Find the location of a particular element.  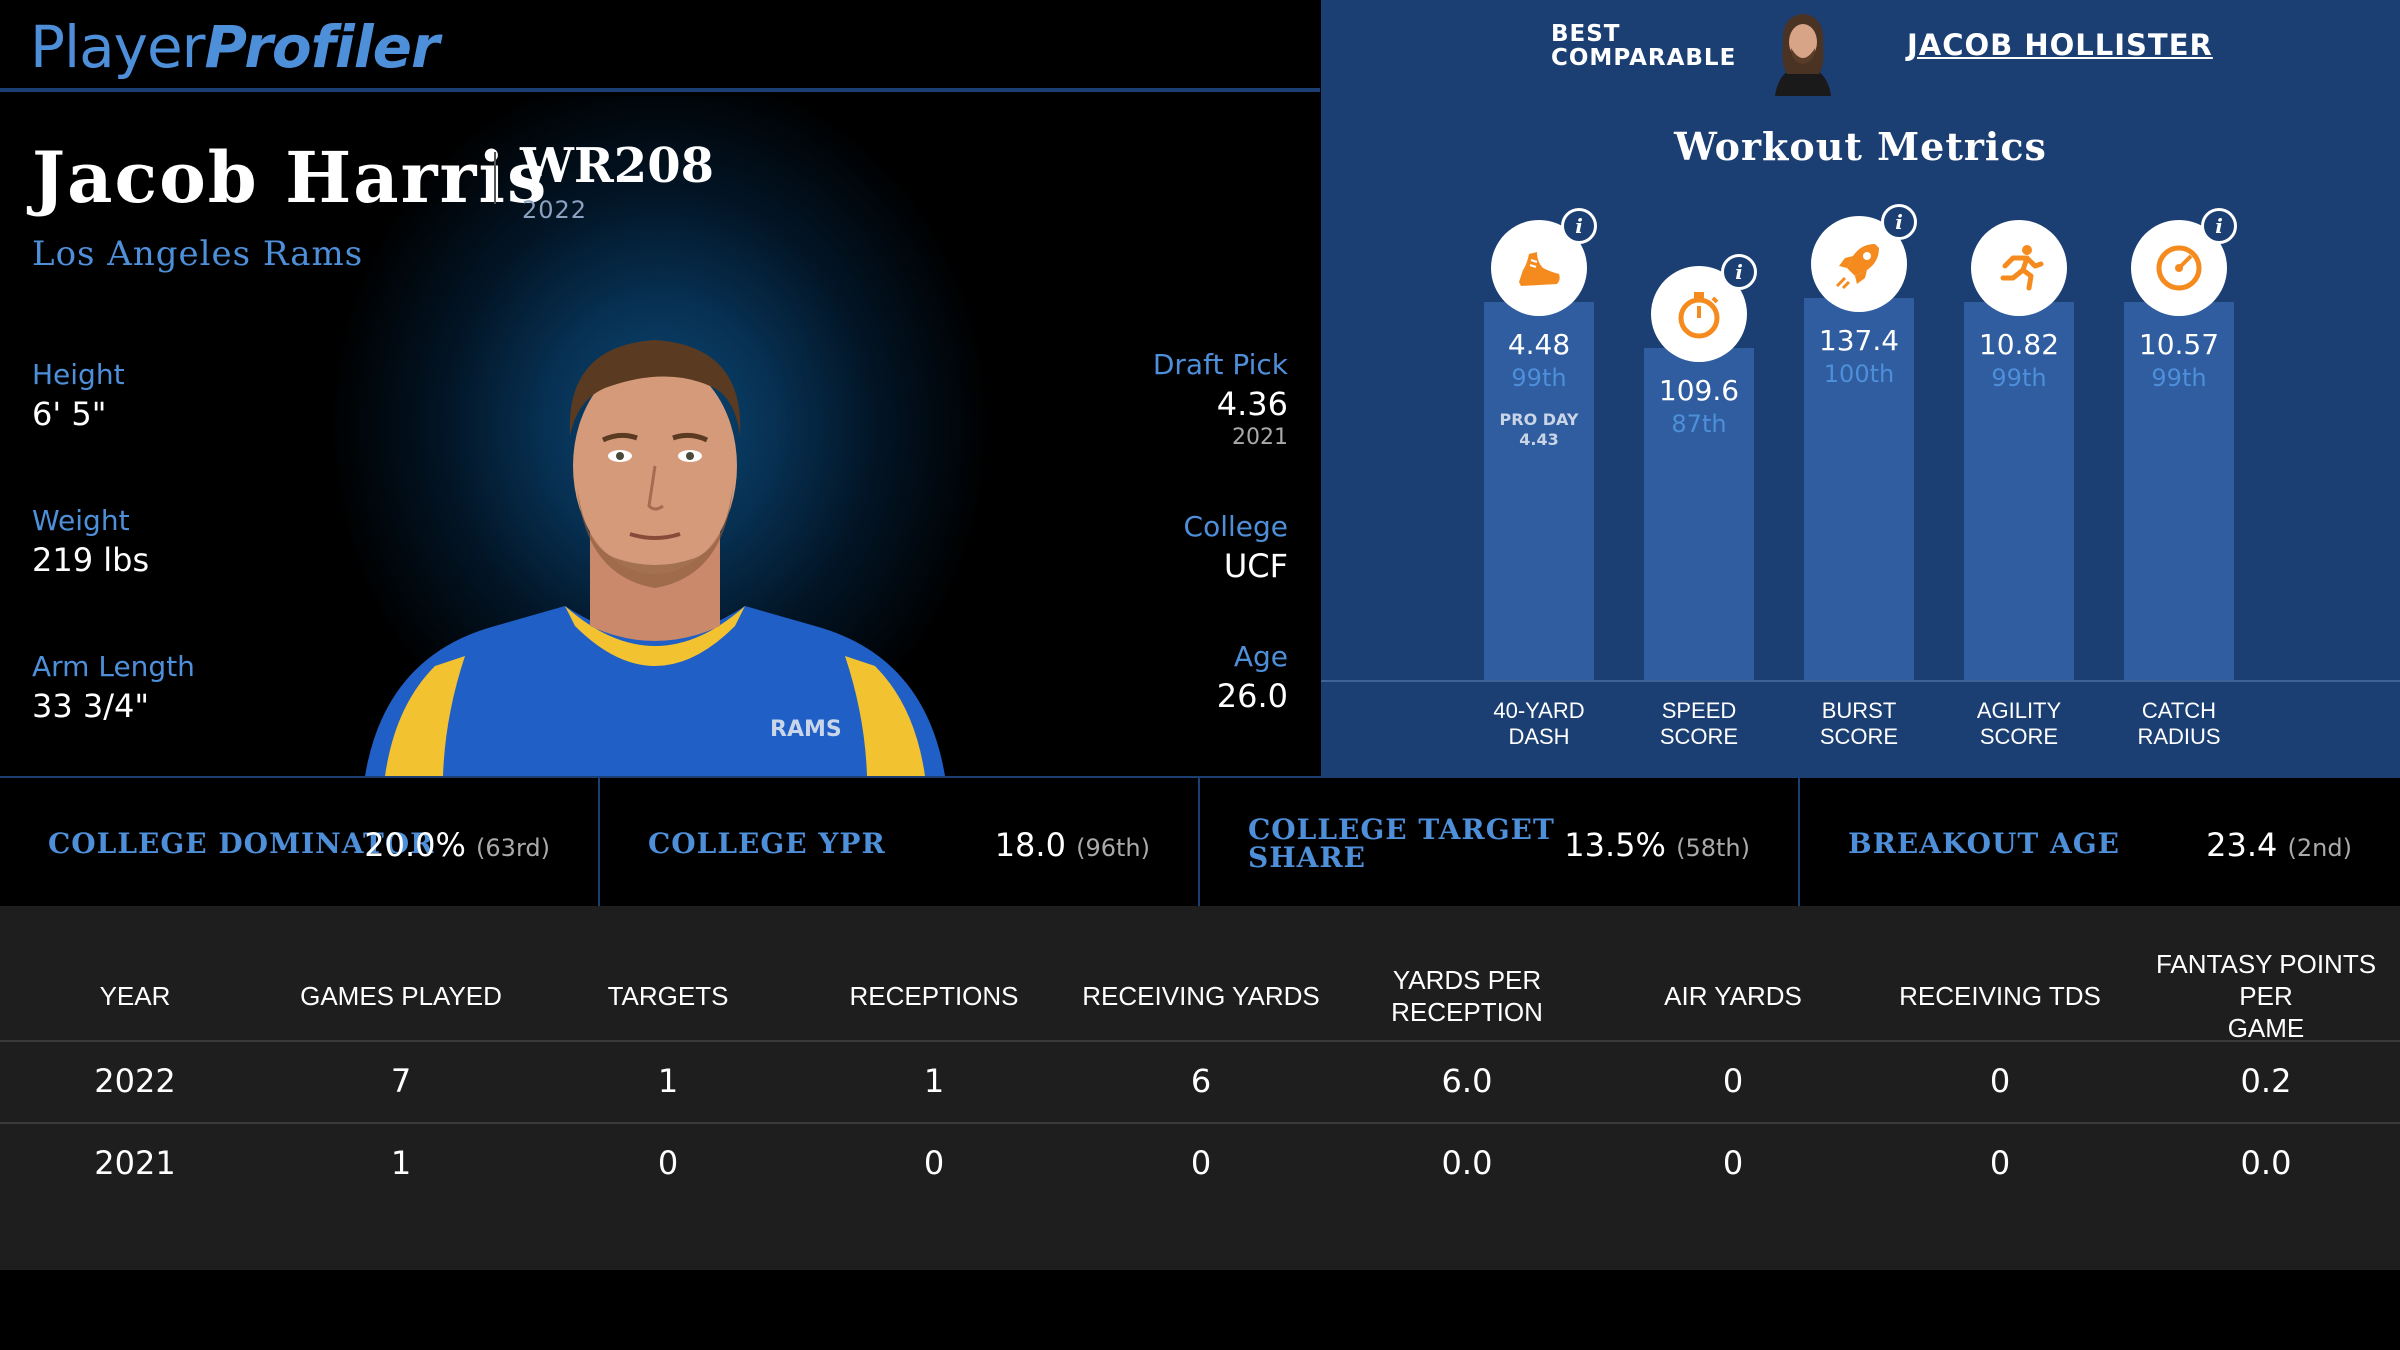

age-value: 26.0 is located at coordinates (1252, 696).